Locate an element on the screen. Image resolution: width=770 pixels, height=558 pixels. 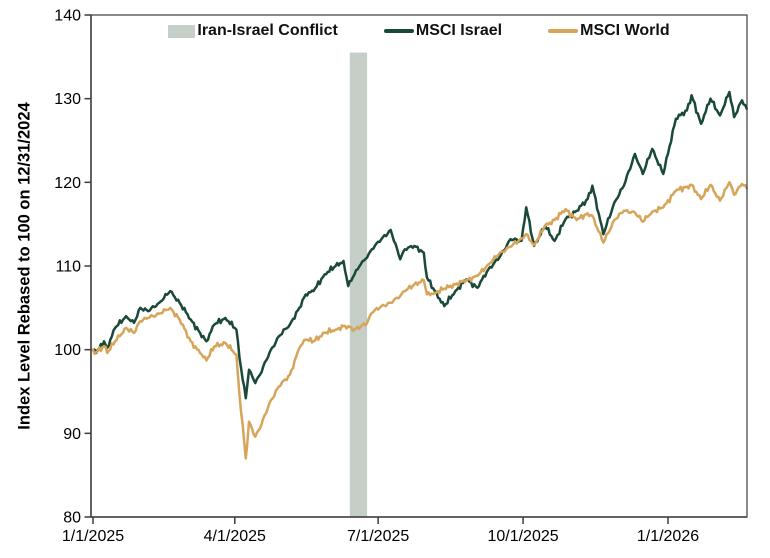
conflict-band is located at coordinates (358, 284).